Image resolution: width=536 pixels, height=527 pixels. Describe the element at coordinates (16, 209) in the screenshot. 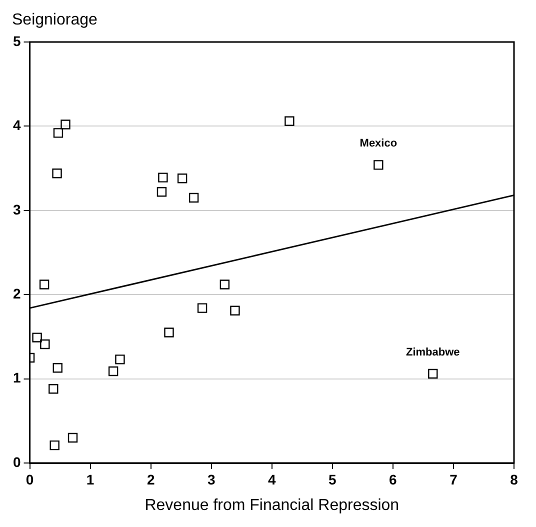

I see `y-tick-label: 3` at that location.